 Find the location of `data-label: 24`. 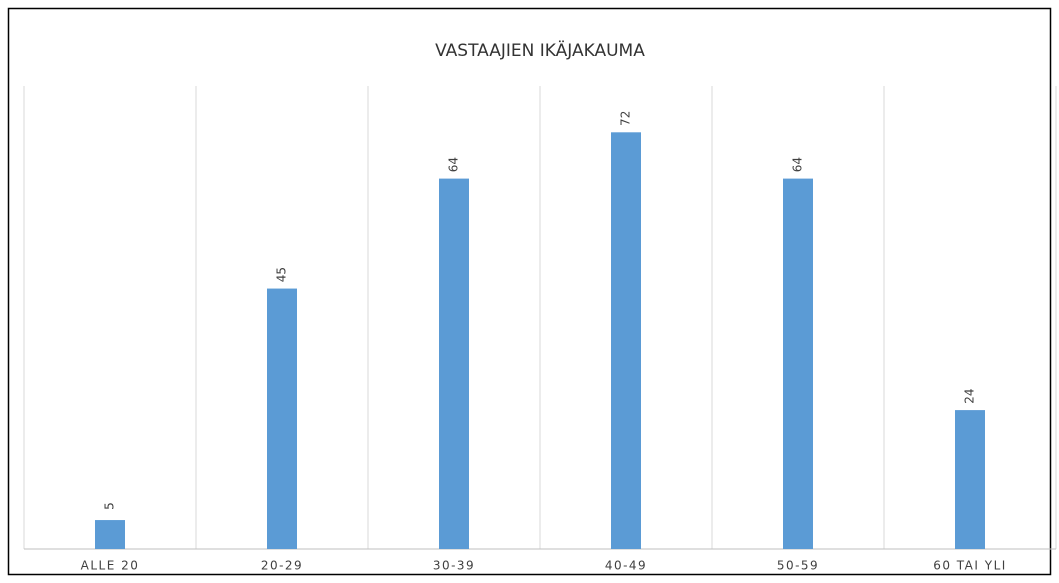

data-label: 24 is located at coordinates (970, 395).